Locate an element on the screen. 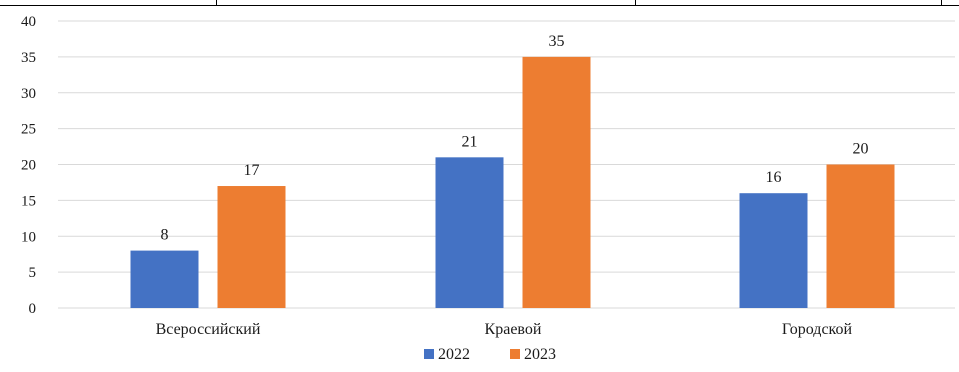 Image resolution: width=959 pixels, height=372 pixels. data-label: 8 is located at coordinates (165, 235).